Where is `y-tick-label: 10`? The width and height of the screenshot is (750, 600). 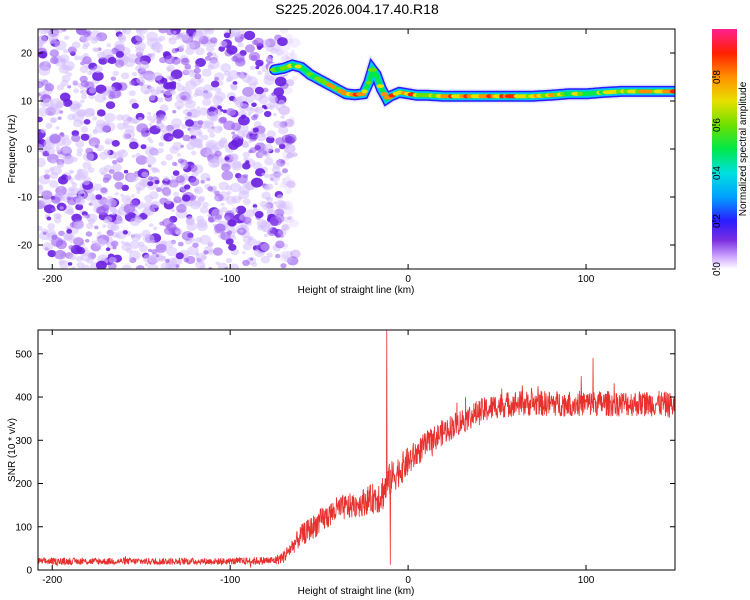 y-tick-label: 10 is located at coordinates (27, 102).